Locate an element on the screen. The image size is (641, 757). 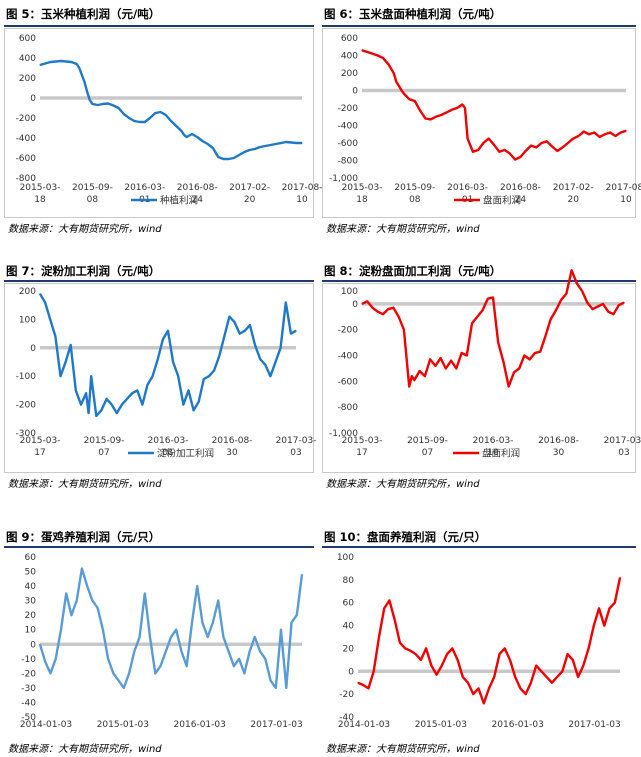
y-tick-label: -200 is located at coordinates (348, 109).